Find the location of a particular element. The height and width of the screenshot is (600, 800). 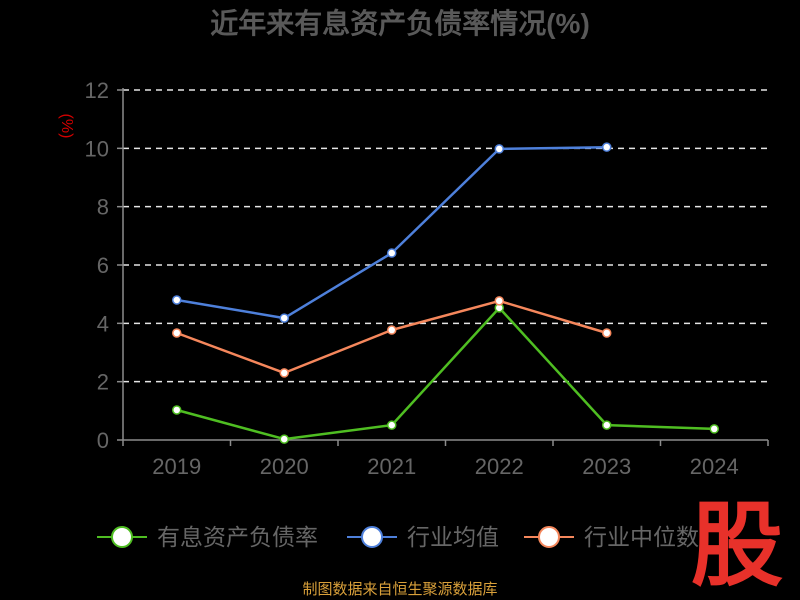

legend-item-1: 行业均值 is located at coordinates (423, 537).